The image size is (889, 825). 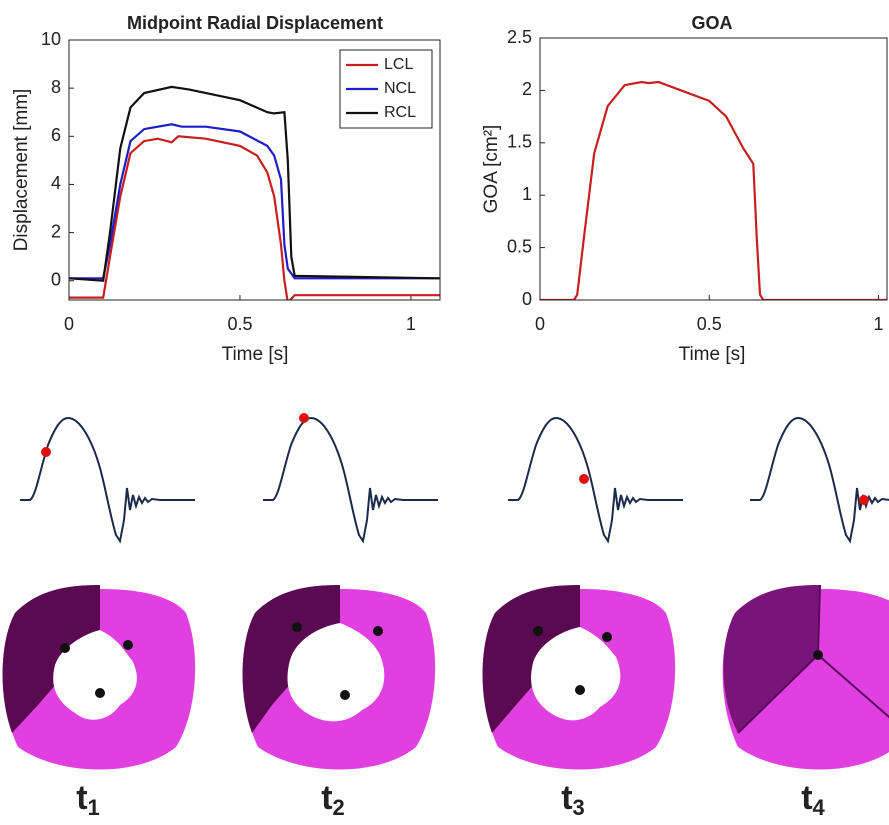 What do you see at coordinates (56, 135) in the screenshot?
I see `y-tick-label: 6` at bounding box center [56, 135].